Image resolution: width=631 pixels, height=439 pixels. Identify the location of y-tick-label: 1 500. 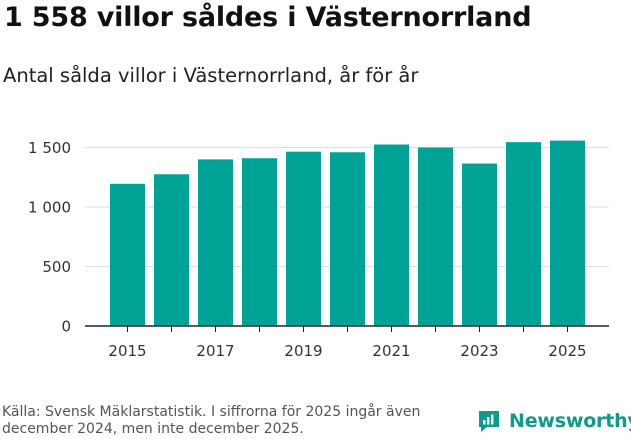
(49, 148).